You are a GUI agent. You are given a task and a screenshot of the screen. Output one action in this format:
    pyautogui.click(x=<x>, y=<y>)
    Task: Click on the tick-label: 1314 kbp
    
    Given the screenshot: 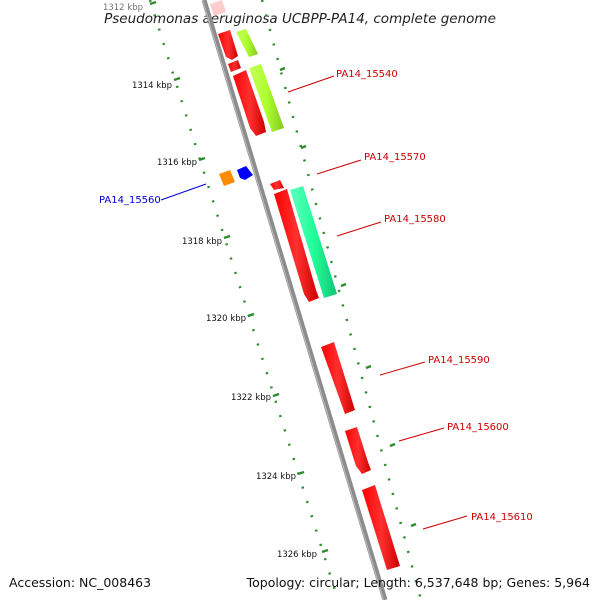 What is the action you would take?
    pyautogui.click(x=152, y=86)
    